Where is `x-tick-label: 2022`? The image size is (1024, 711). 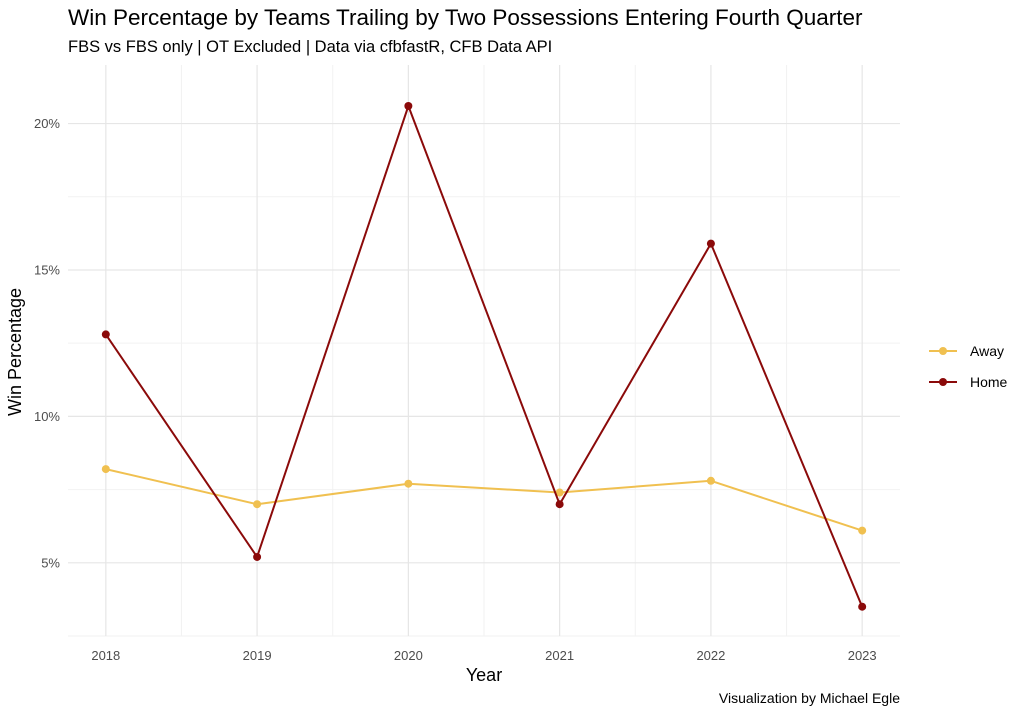
x-tick-label: 2022 is located at coordinates (710, 655).